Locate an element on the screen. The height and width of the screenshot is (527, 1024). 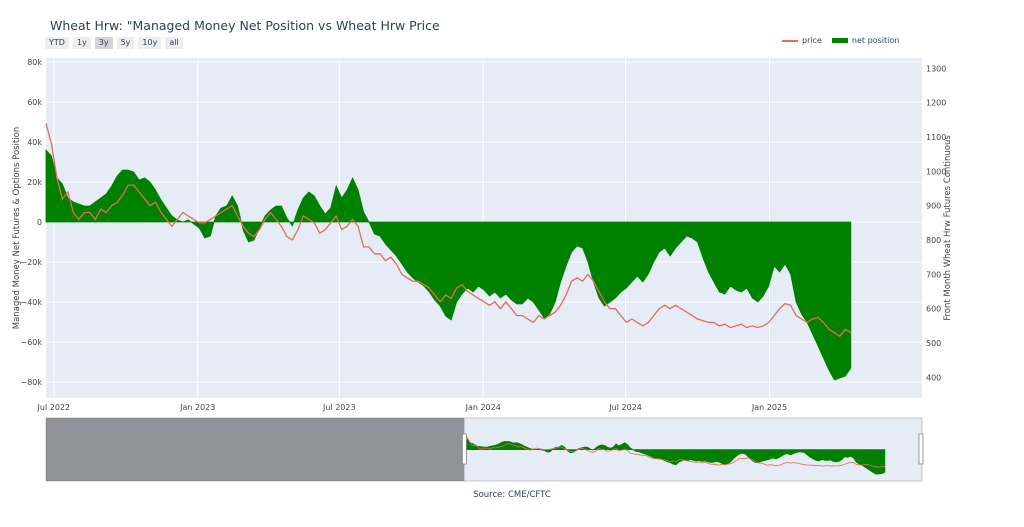
y-axis-right-title: Front Month Wheat Hrw Futures Continuous is located at coordinates (948, 228).